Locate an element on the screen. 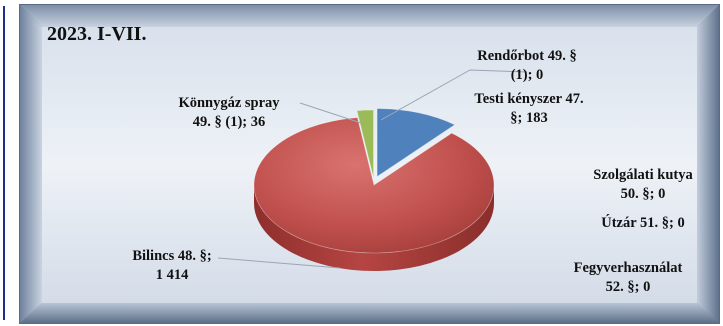 The height and width of the screenshot is (326, 723). data-label-line: 52. §; 0 is located at coordinates (628, 287).